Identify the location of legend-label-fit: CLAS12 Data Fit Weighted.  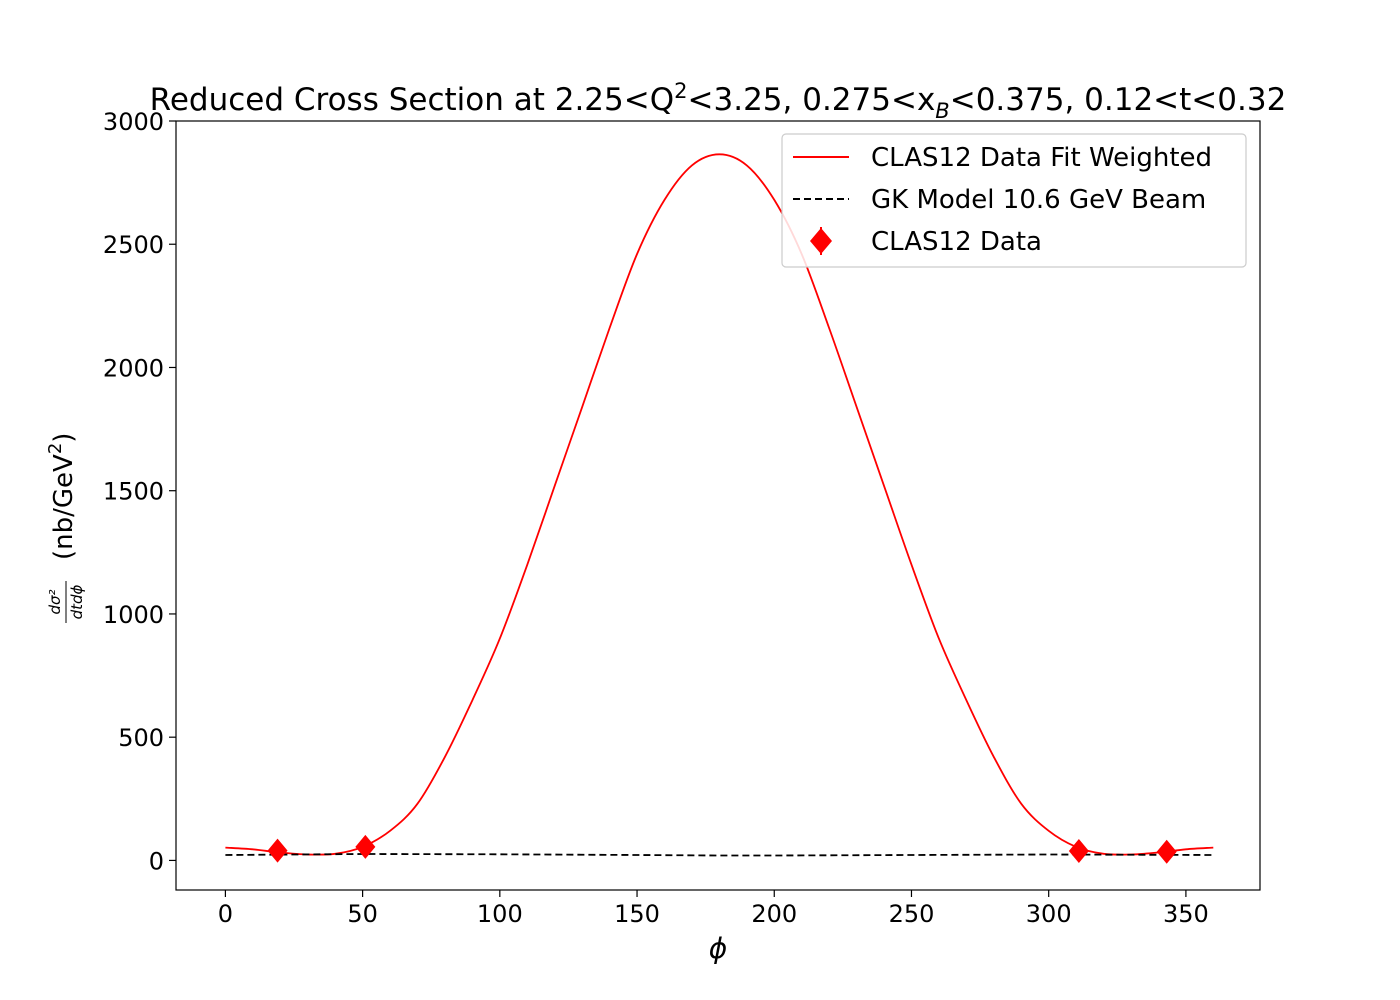
(1041, 158).